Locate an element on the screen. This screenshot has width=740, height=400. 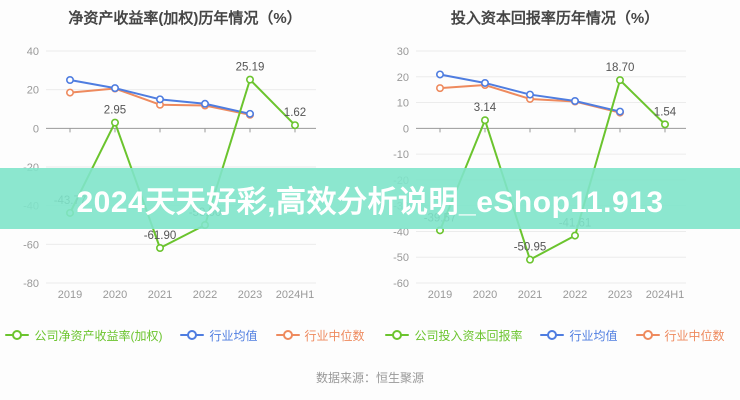
legend-item-industry-median-roic: 行业中位数 is located at coordinates (680, 335).